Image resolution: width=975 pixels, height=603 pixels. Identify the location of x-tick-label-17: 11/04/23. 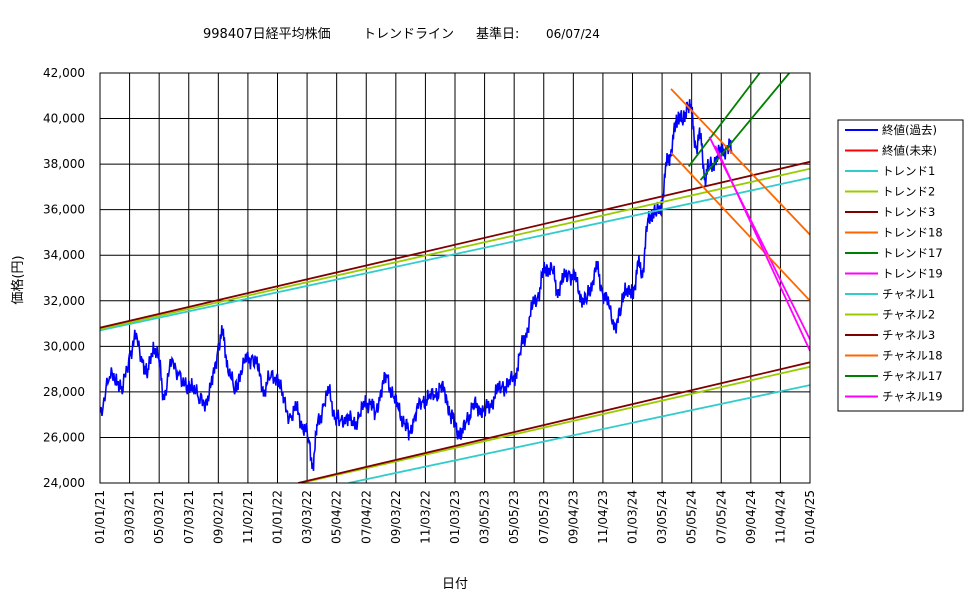
(603, 517).